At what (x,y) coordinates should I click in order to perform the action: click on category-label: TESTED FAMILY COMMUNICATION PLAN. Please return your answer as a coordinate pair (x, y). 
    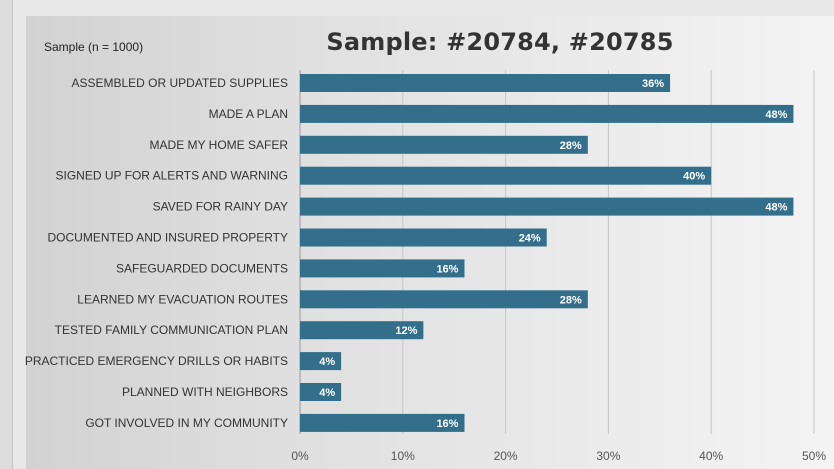
    Looking at the image, I should click on (171, 330).